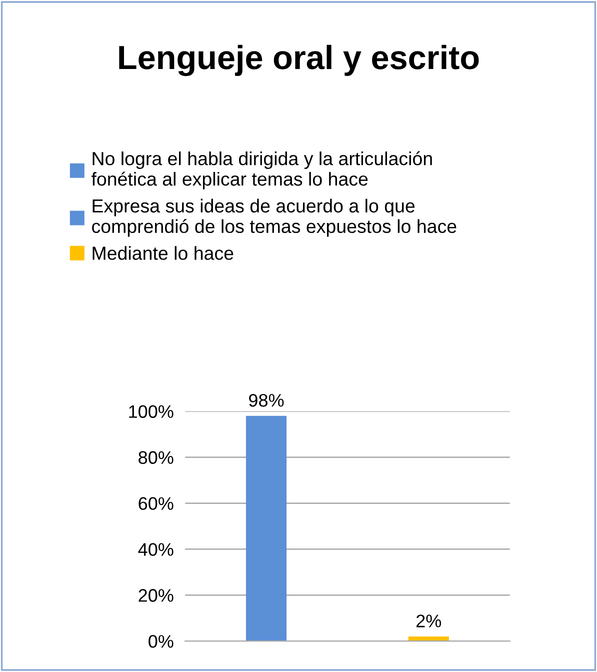  What do you see at coordinates (161, 641) in the screenshot?
I see `y-tick-label: 0%` at bounding box center [161, 641].